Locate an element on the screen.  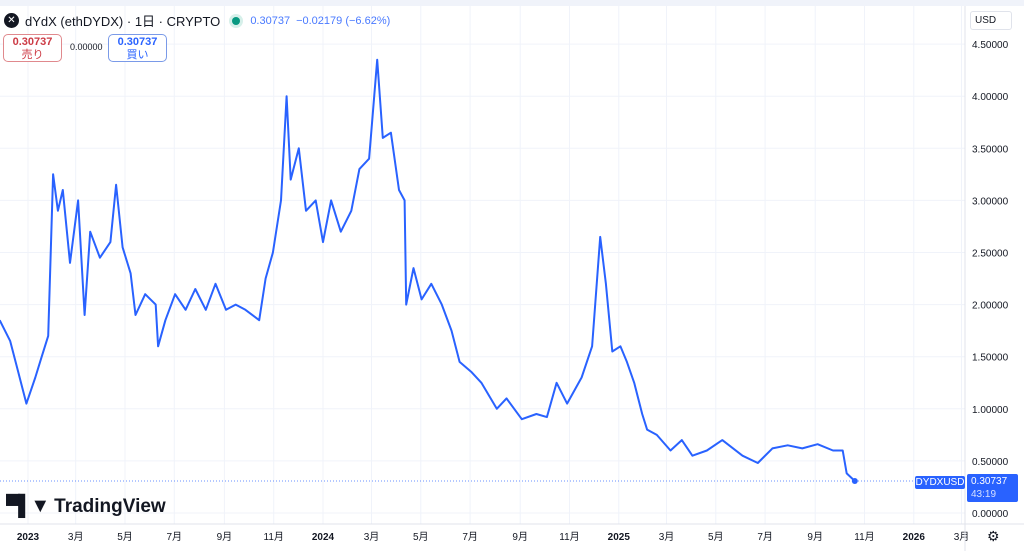
buy-button: 0.30737 買い is located at coordinates (137, 48).